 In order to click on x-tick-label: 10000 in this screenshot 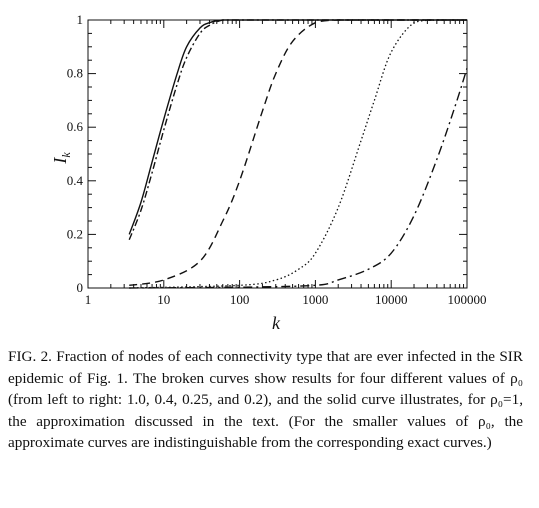, I will do `click(391, 299)`.